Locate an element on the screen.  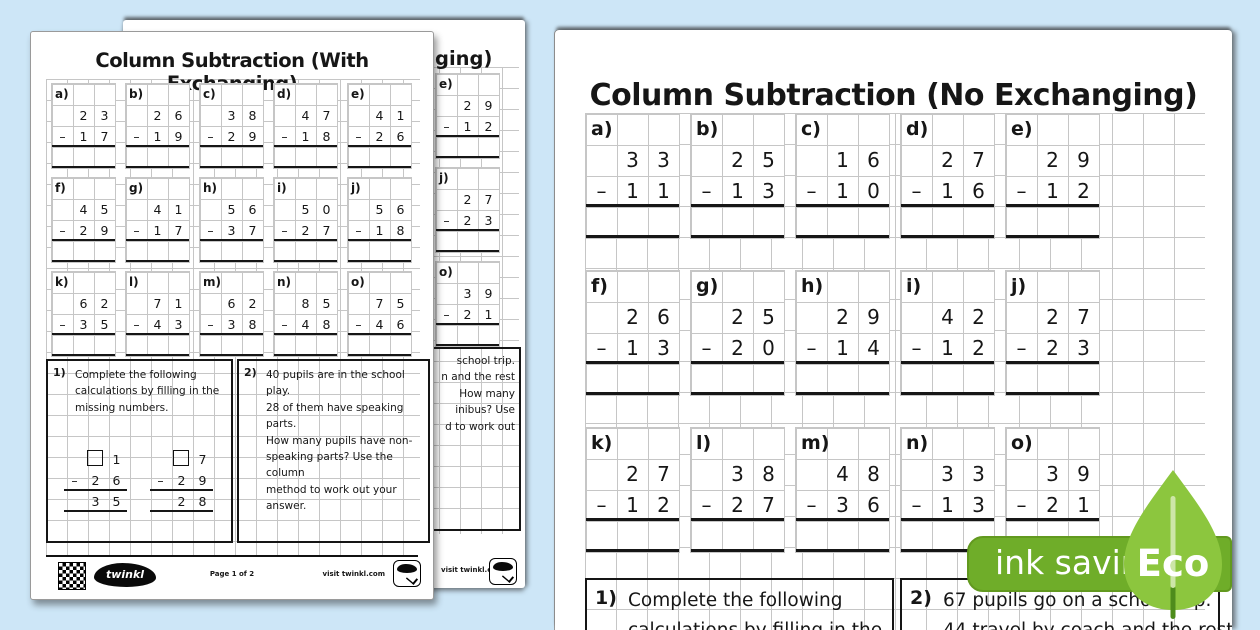
text-line: calculations by filling in the is located at coordinates (147, 391).